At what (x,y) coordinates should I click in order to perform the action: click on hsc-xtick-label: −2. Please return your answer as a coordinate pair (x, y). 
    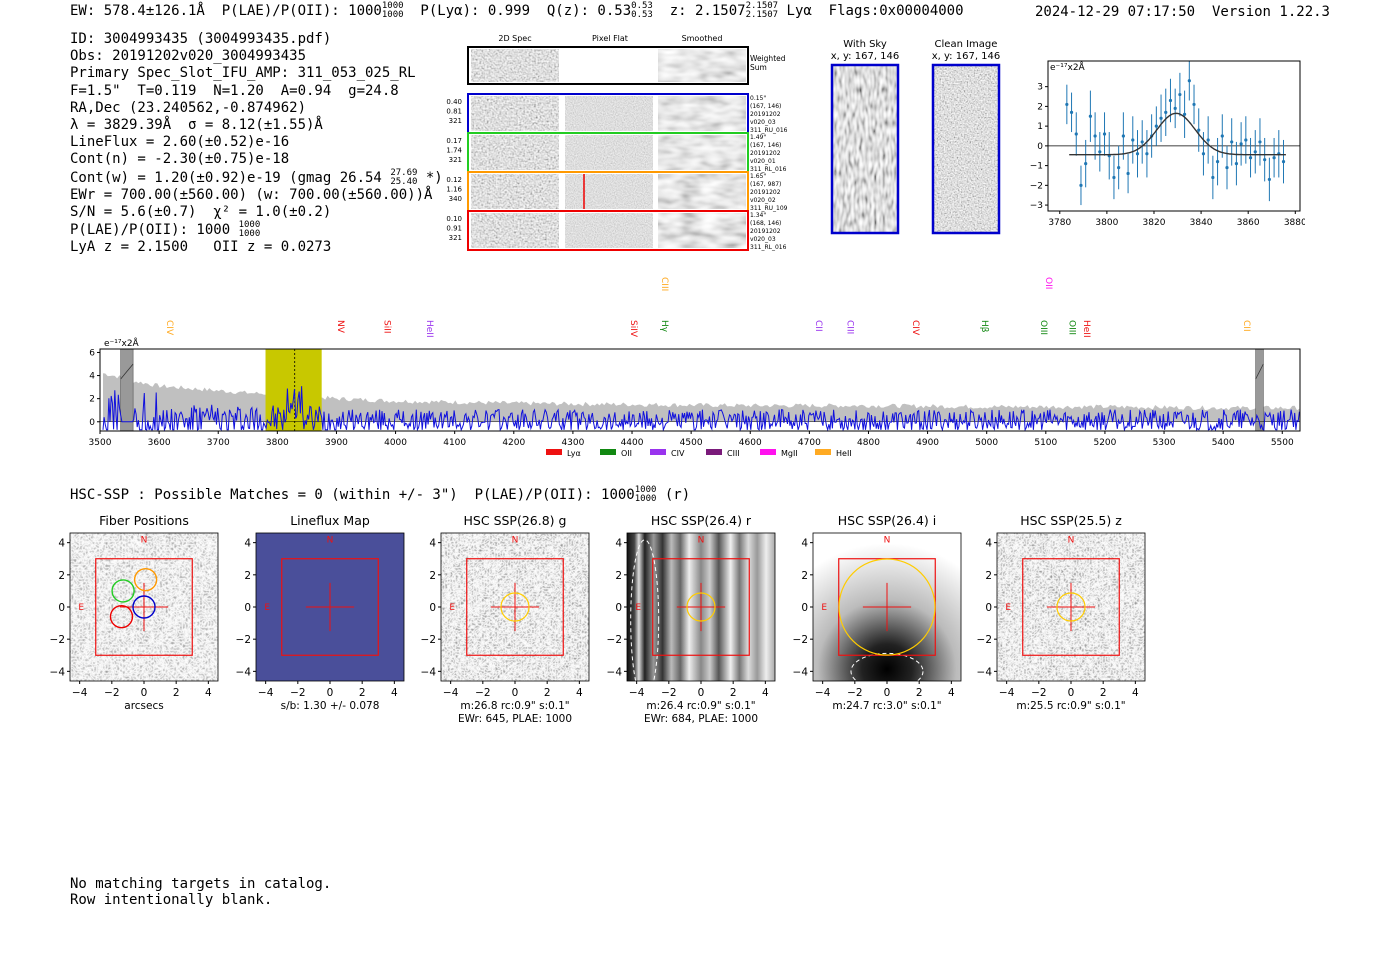
    Looking at the image, I should click on (854, 693).